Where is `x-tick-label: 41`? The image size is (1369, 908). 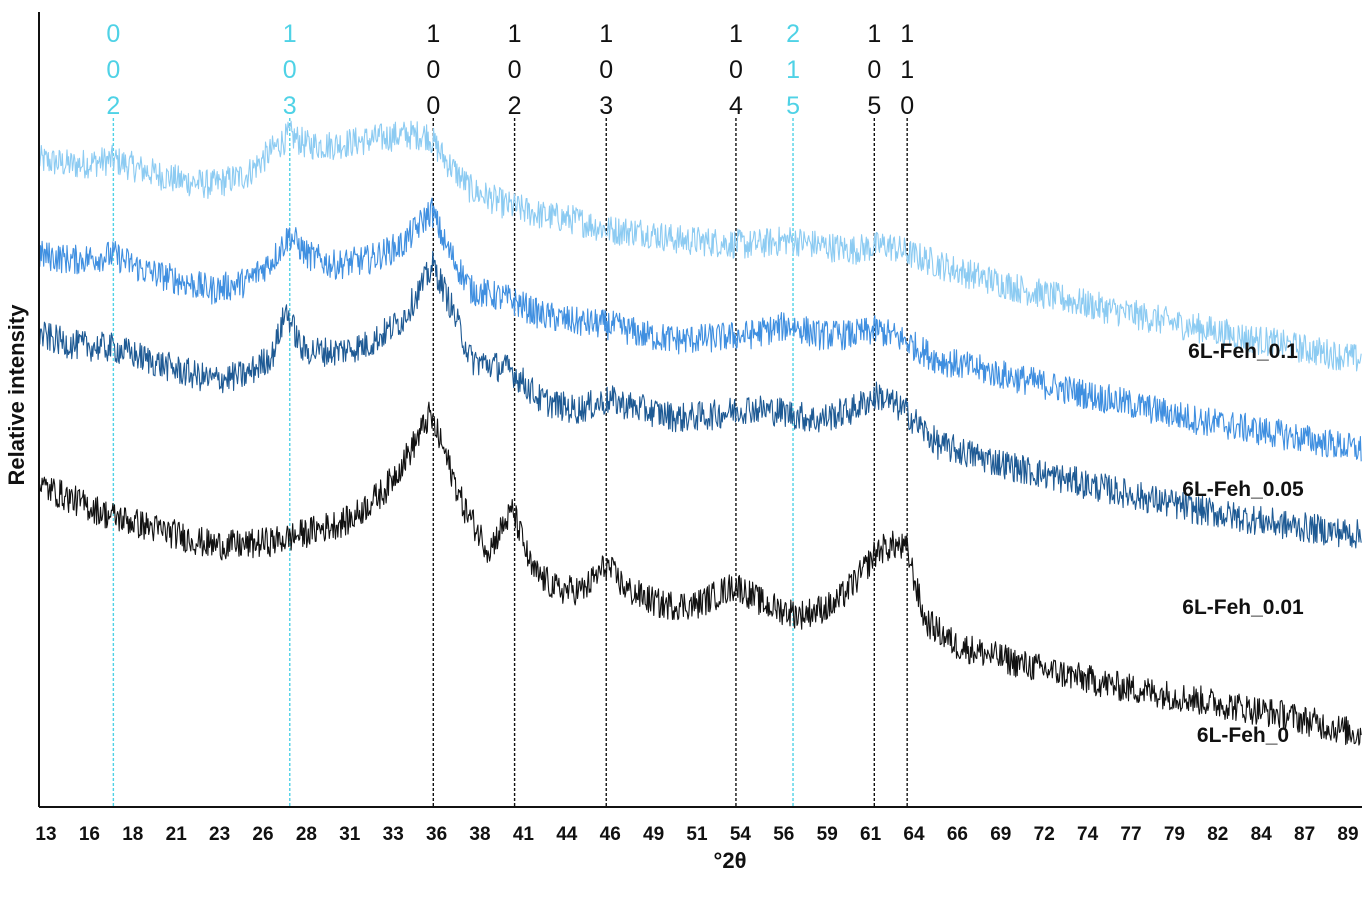 x-tick-label: 41 is located at coordinates (524, 834).